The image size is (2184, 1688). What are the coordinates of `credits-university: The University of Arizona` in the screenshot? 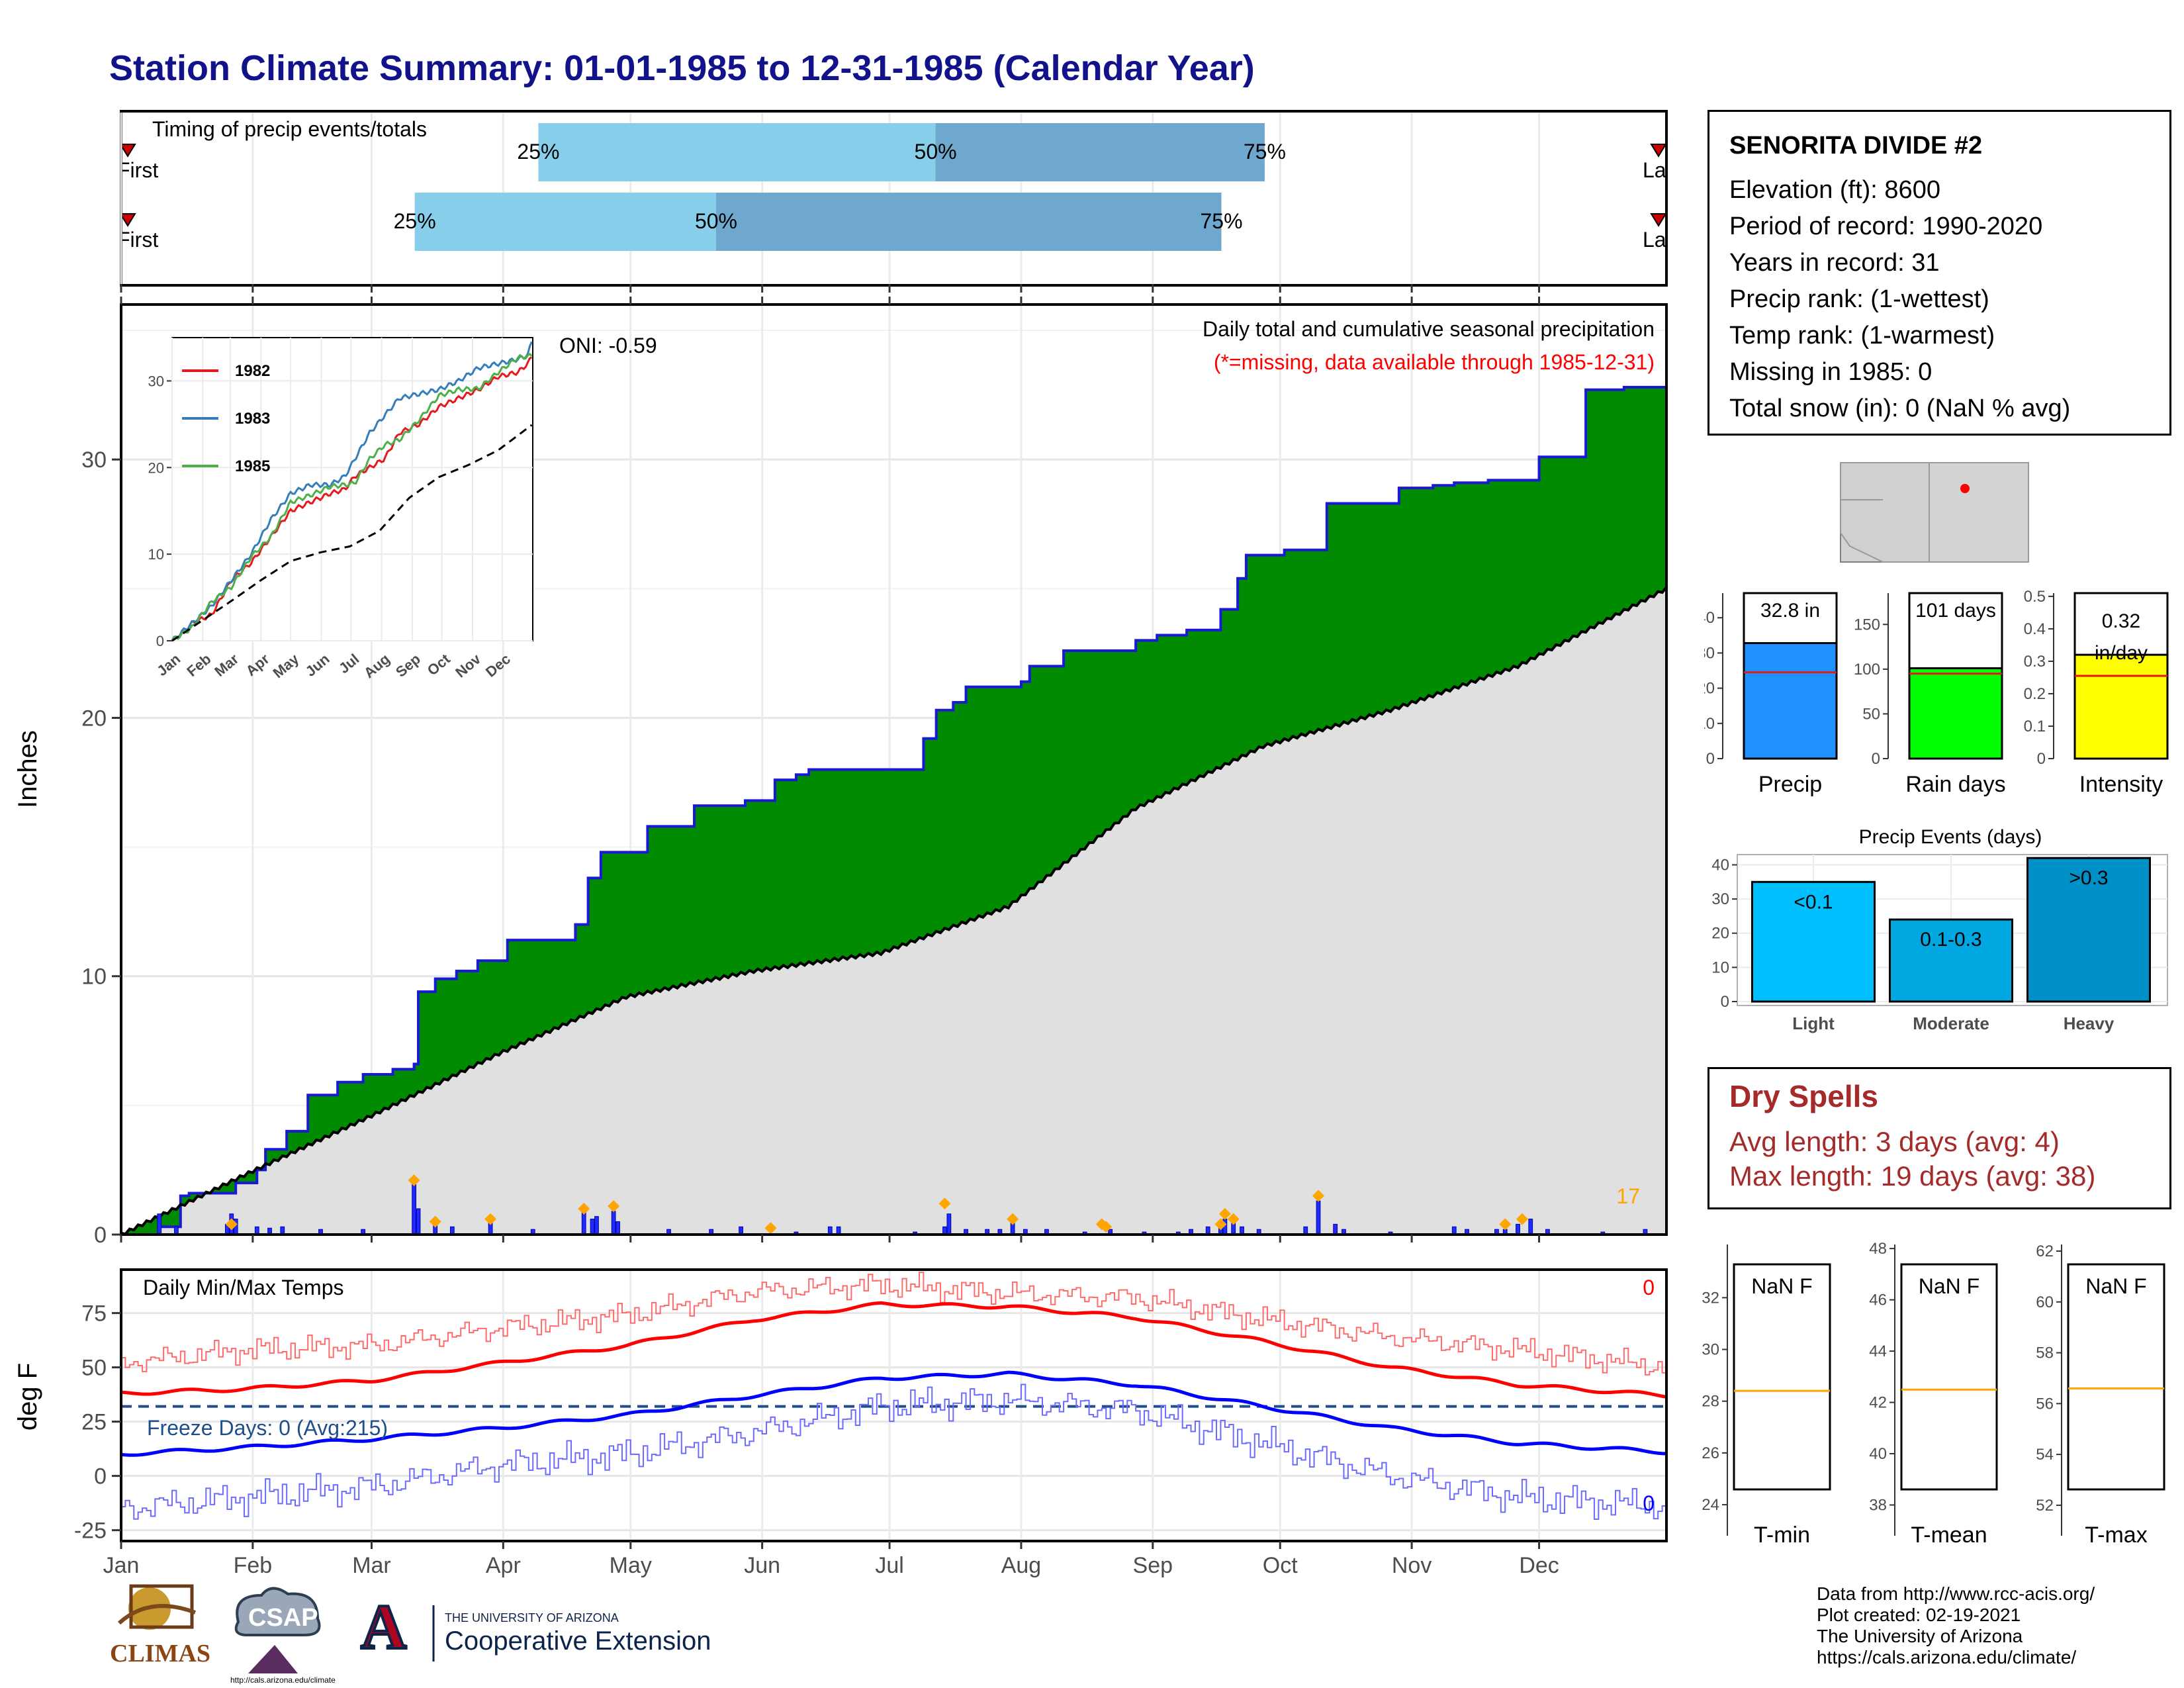 It's located at (1920, 1636).